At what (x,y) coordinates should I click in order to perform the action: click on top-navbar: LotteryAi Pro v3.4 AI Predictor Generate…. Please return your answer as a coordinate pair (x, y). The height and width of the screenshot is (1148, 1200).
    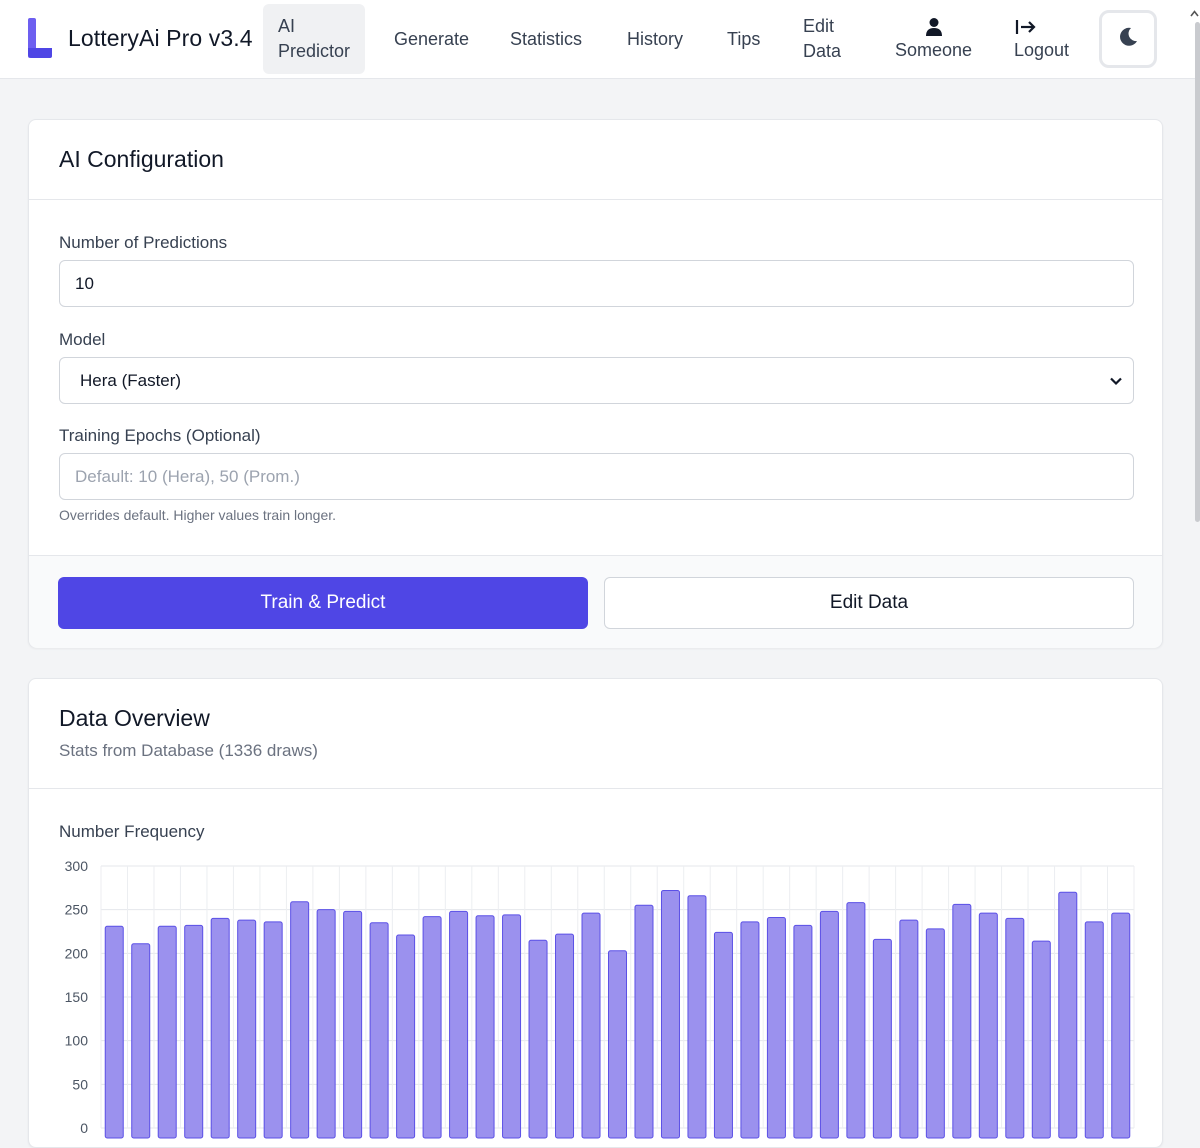
    Looking at the image, I should click on (600, 39).